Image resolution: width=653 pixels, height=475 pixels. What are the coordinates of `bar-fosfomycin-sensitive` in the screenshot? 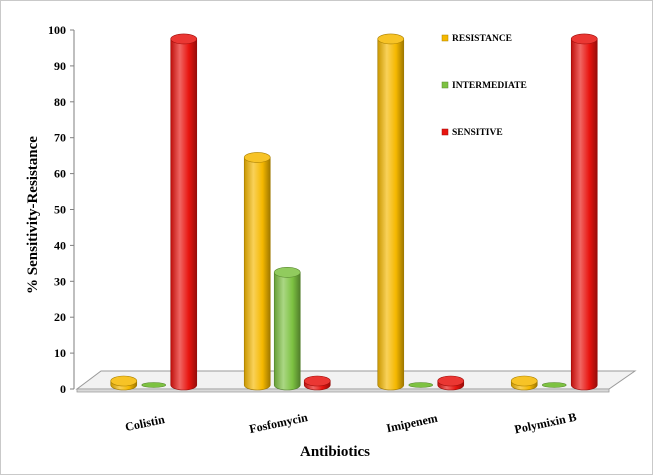 It's located at (317, 383).